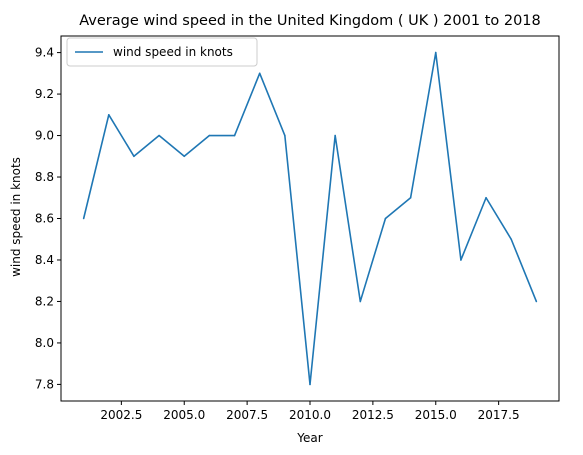  What do you see at coordinates (499, 415) in the screenshot?
I see `x-tick-label: 2017.5` at bounding box center [499, 415].